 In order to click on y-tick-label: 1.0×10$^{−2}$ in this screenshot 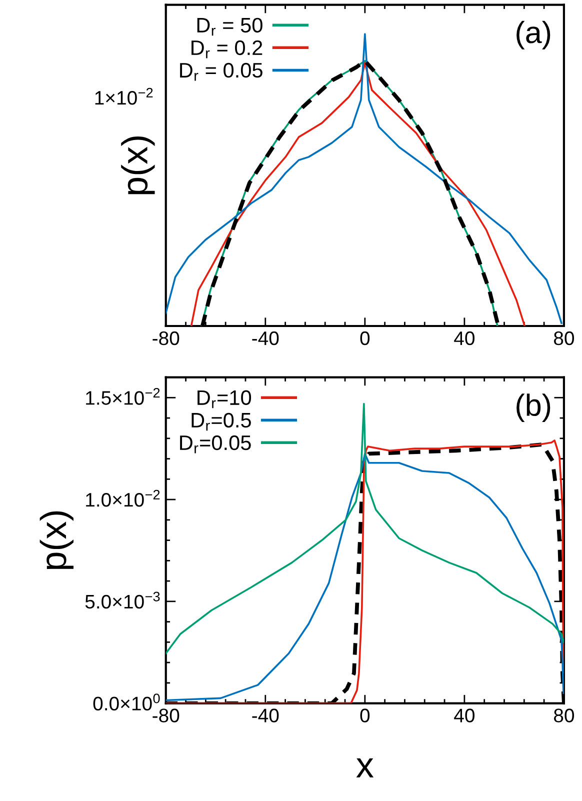, I will do `click(123, 498)`.